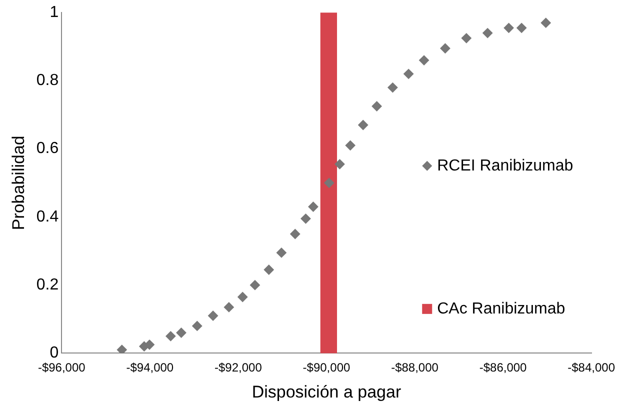  Describe the element at coordinates (47, 285) in the screenshot. I see `y-tick-label: 0.2` at that location.